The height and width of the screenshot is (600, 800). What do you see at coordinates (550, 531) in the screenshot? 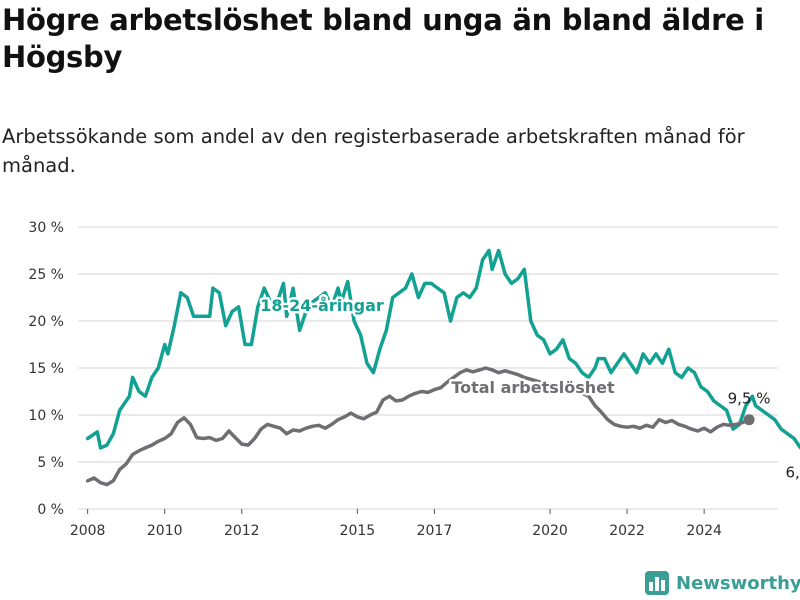
I see `x-tick-label: 2020` at bounding box center [550, 531].